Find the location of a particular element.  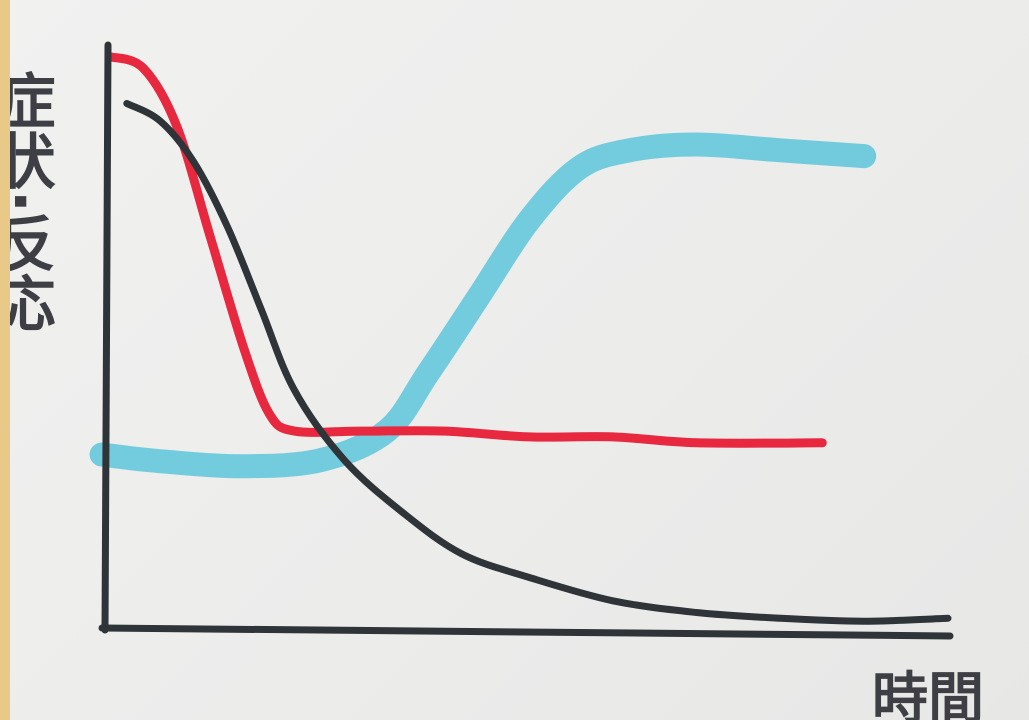

y-axis is located at coordinates (106, 337).